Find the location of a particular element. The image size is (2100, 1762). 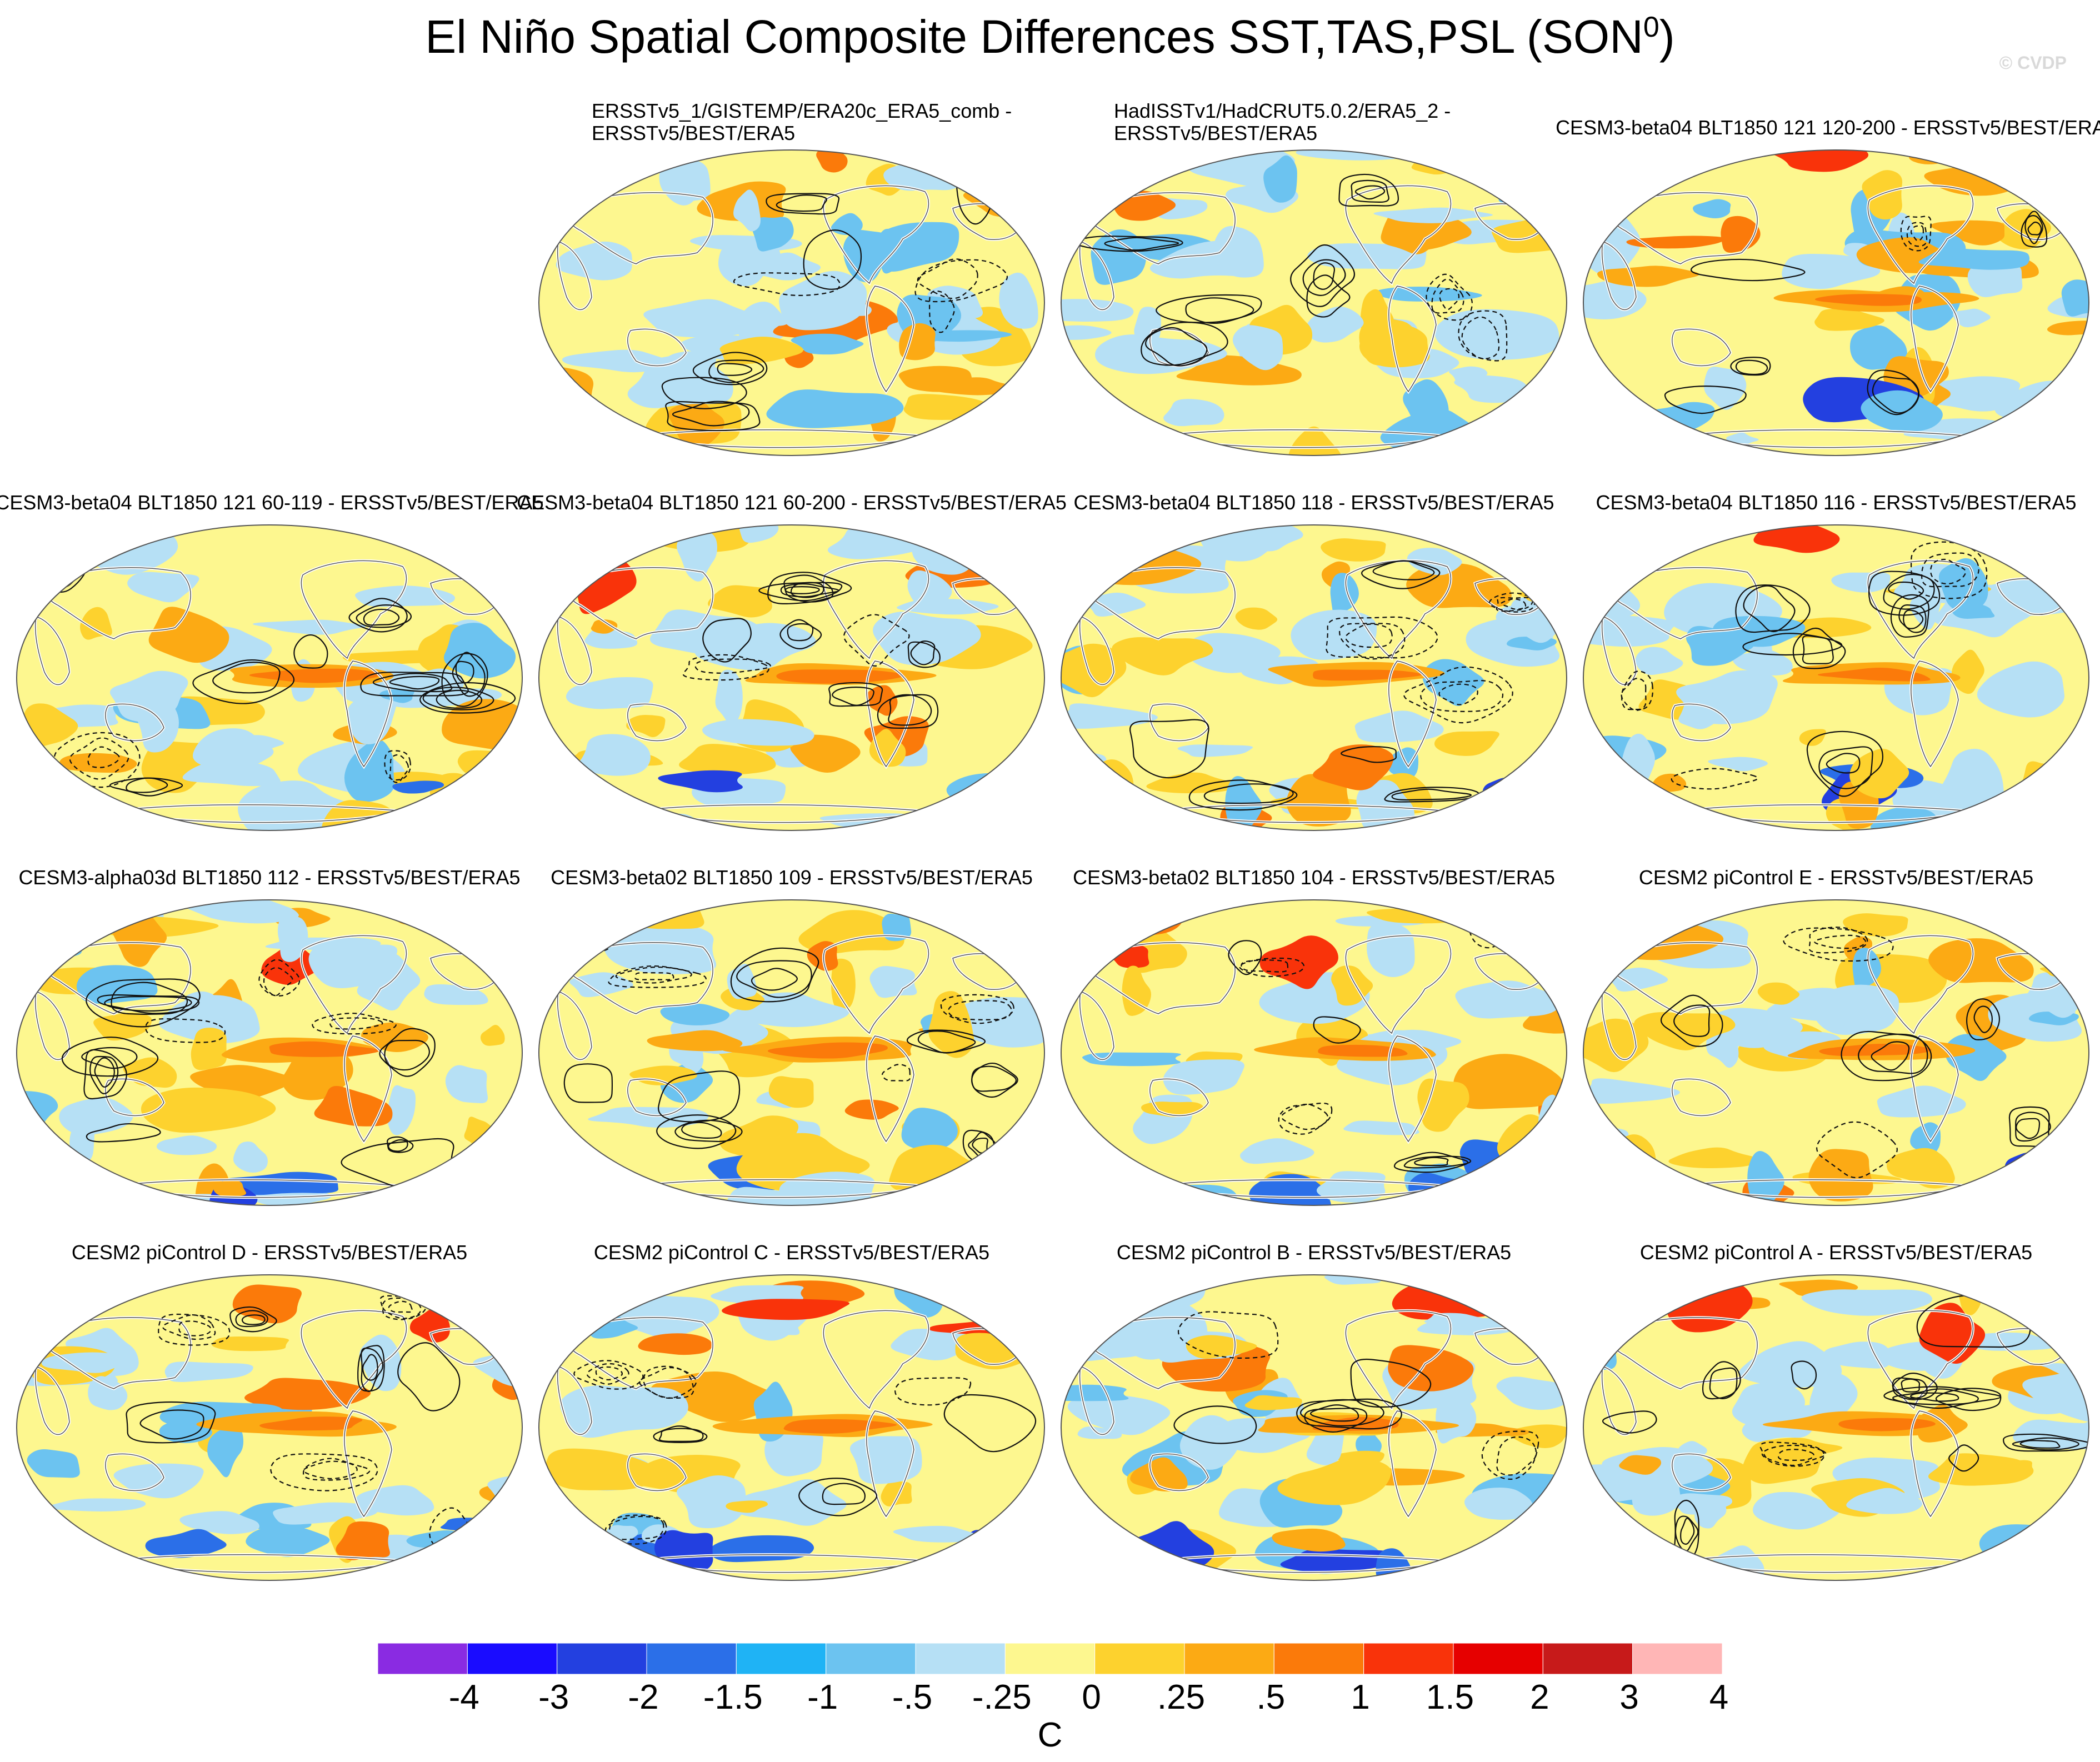

colorbar-tick-label: 1.5 is located at coordinates (1450, 1697).